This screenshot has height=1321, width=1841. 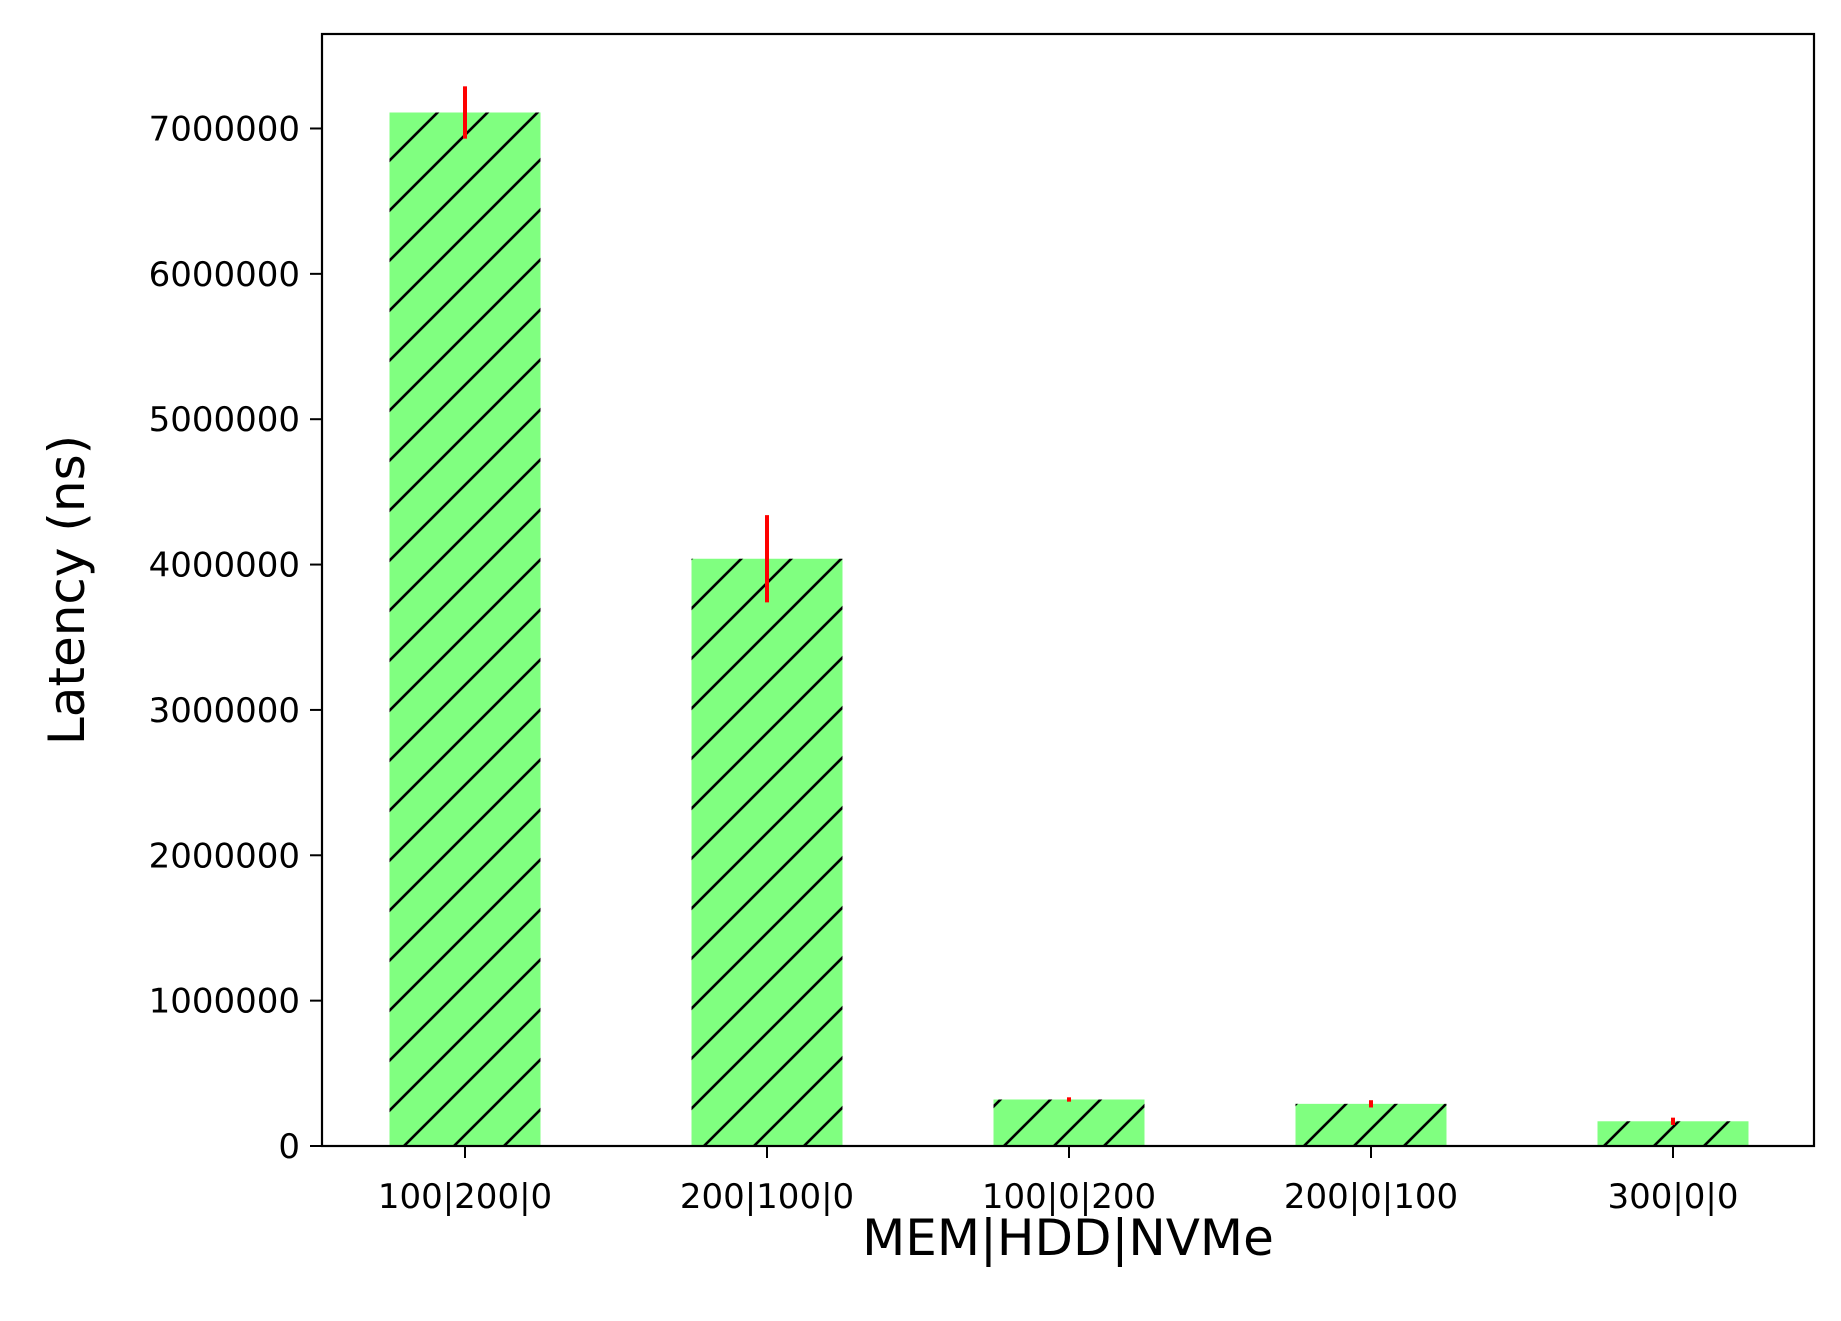 I want to click on x-axis-label: MEM|HDD|NVMe, so click(x=1068, y=1238).